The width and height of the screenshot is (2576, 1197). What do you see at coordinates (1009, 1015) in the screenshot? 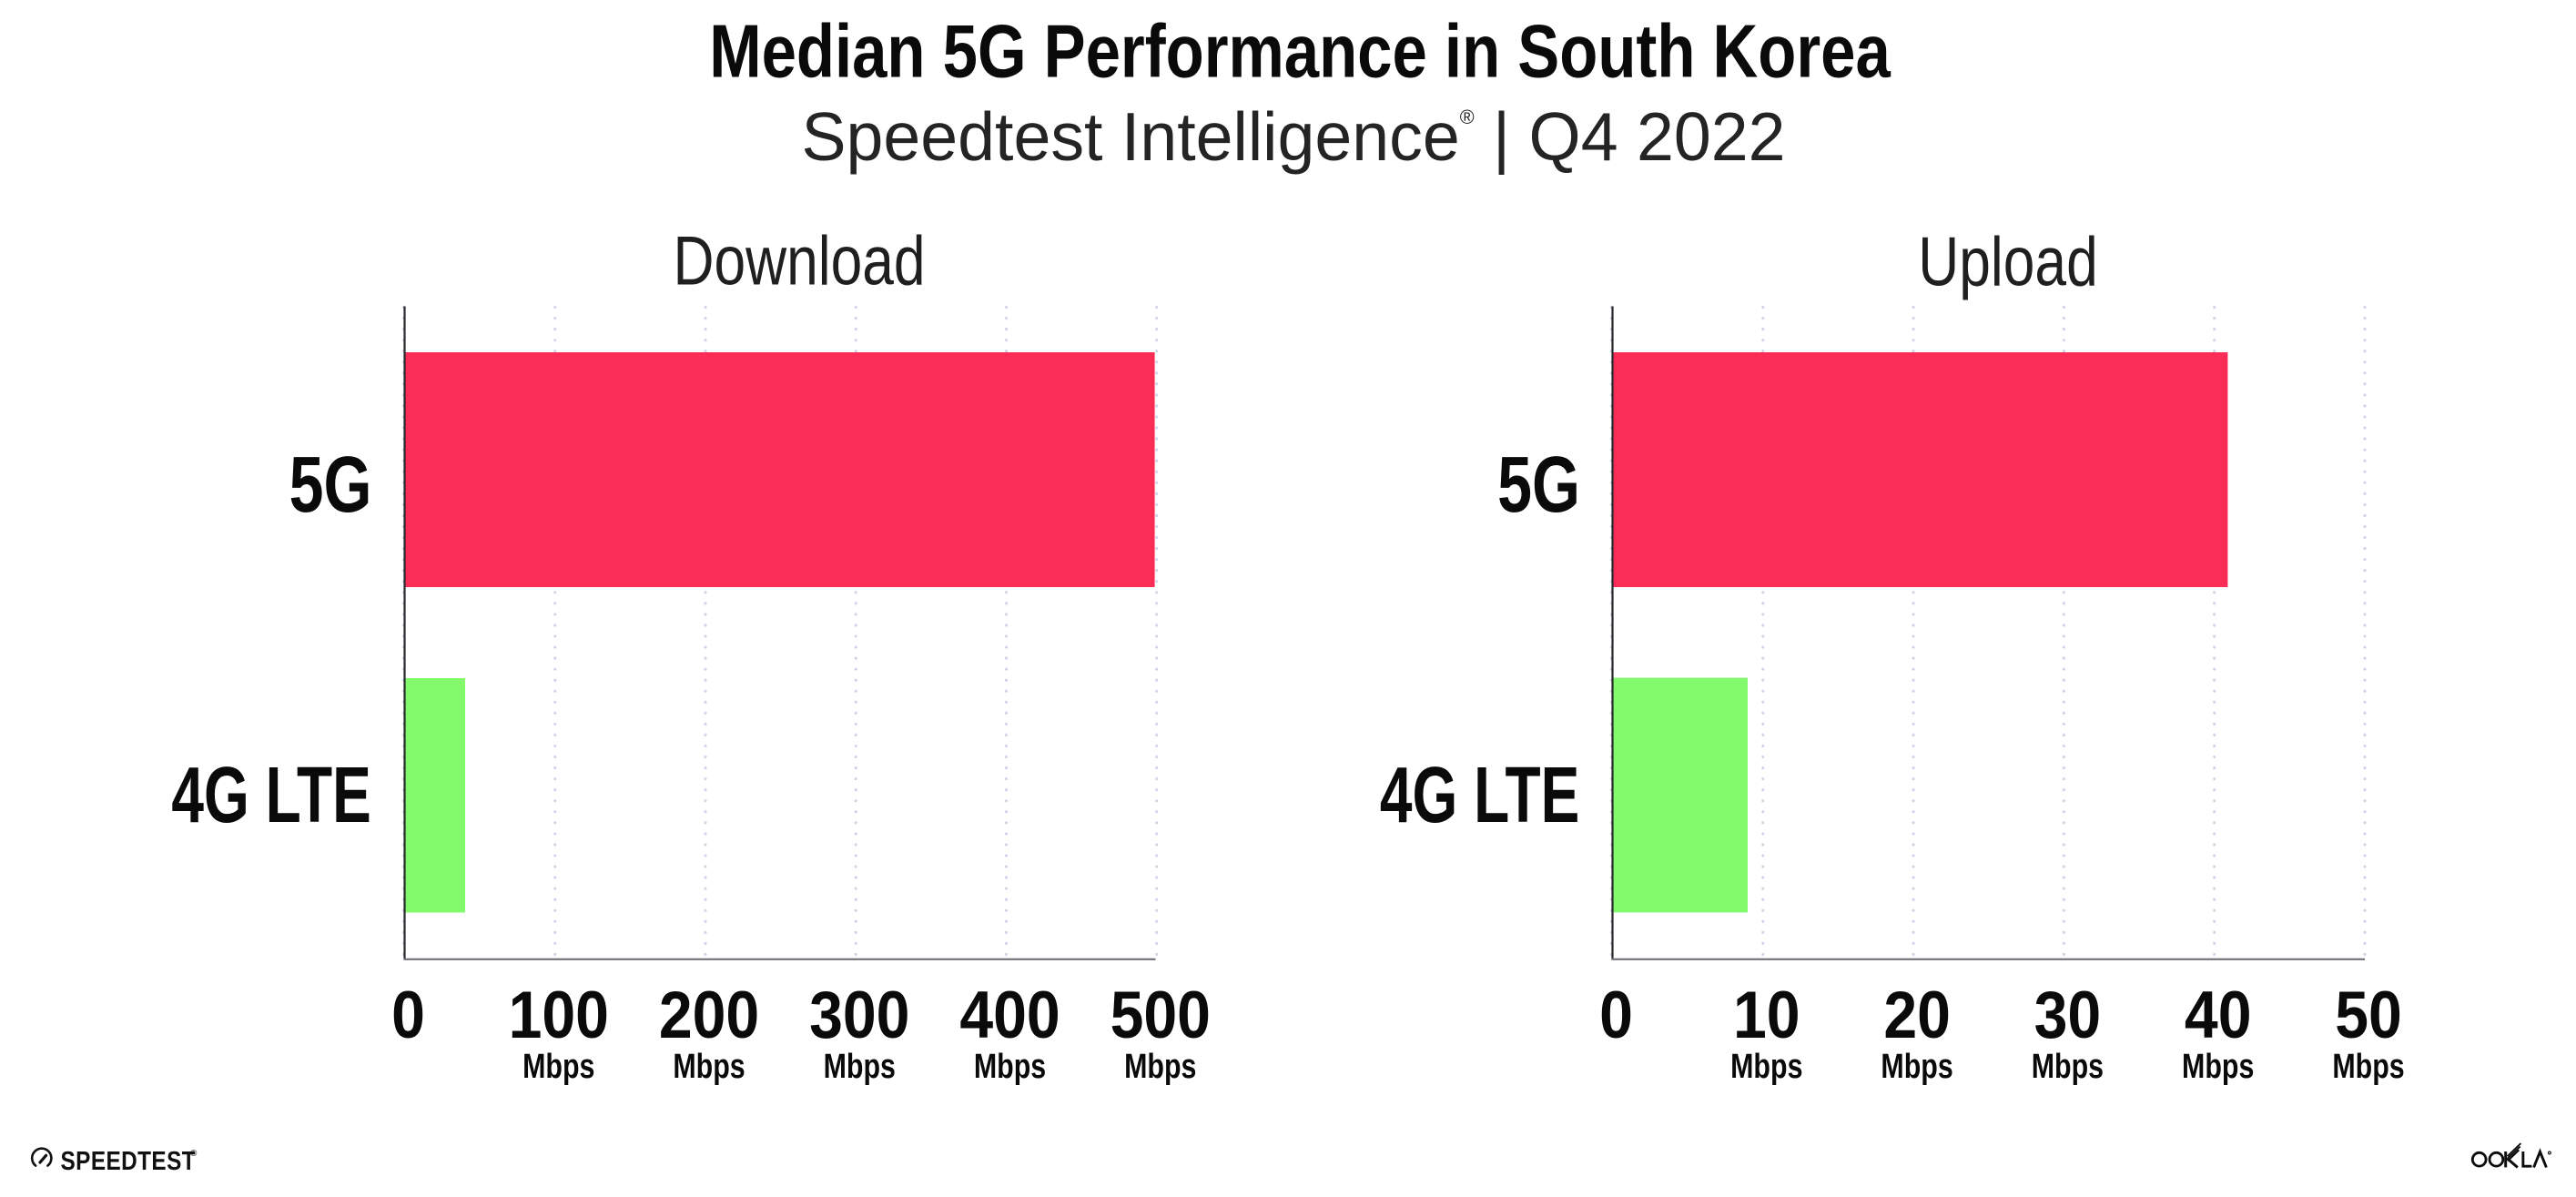
I see `svg-text: 400` at bounding box center [1009, 1015].